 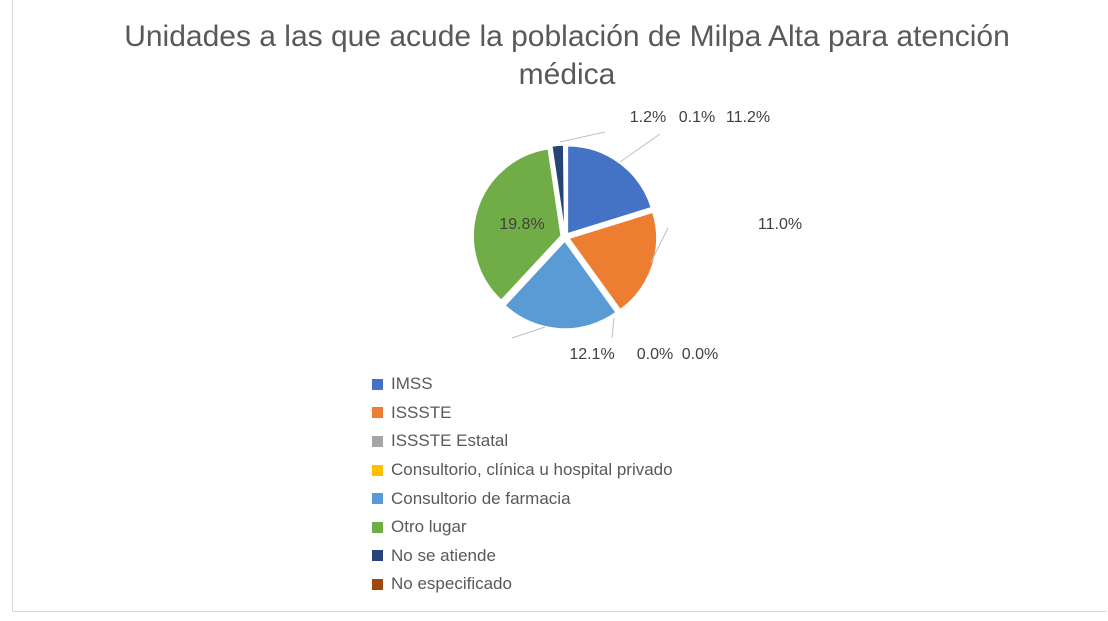 I want to click on legend-label: Consultorio de farmacia, so click(x=481, y=498).